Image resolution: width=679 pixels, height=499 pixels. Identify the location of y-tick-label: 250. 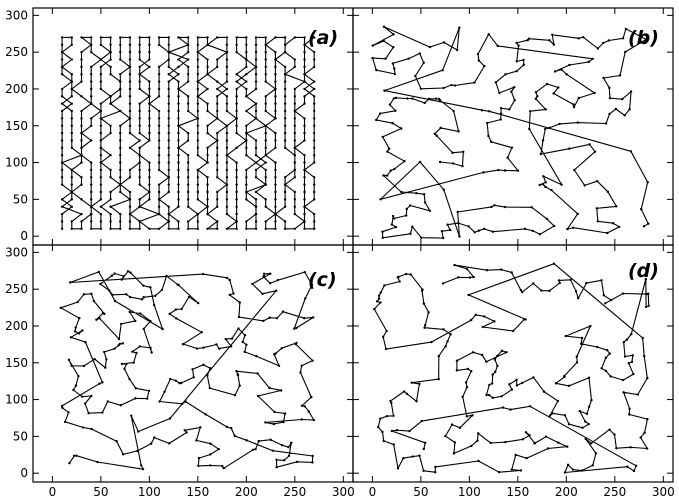
(16, 289).